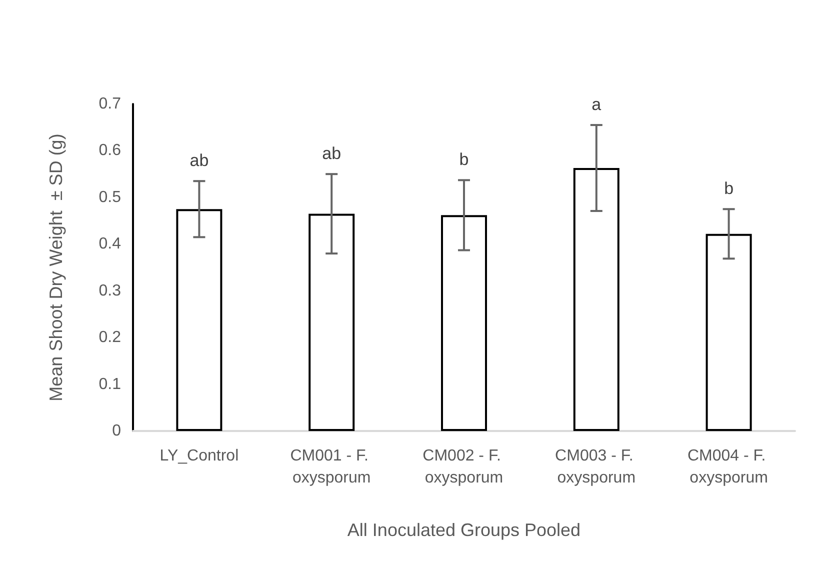 The image size is (813, 577). I want to click on y-tick-label: 0, so click(117, 431).